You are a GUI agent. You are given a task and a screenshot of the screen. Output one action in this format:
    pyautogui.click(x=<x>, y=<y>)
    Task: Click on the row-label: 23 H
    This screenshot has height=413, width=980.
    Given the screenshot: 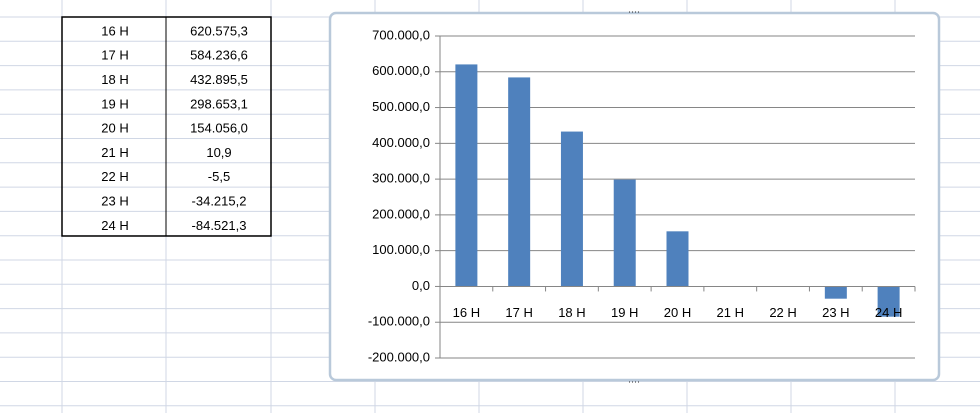 What is the action you would take?
    pyautogui.click(x=114, y=201)
    